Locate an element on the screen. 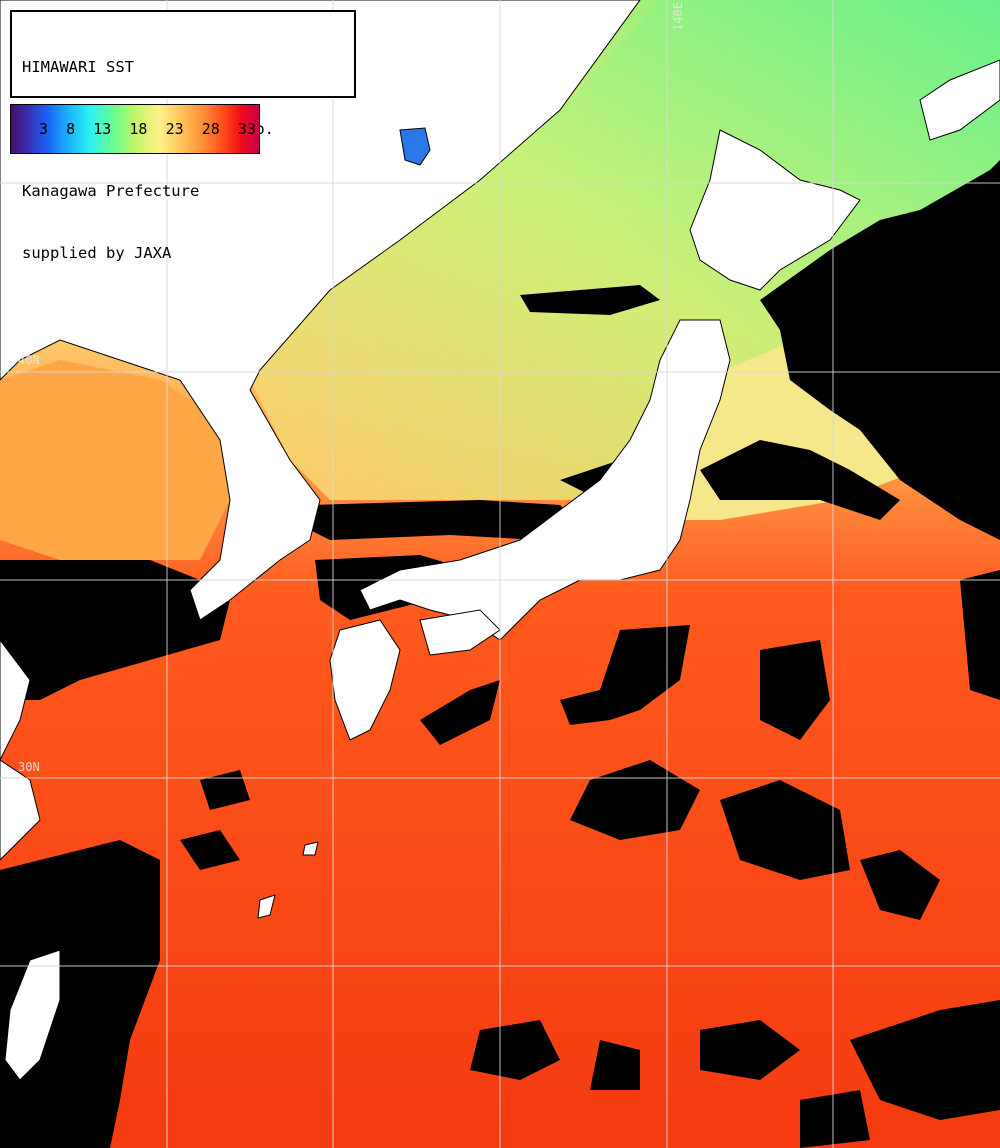 This screenshot has height=1148, width=1000. title-line-prefecture: Kanagawa Prefecture is located at coordinates (111, 190).